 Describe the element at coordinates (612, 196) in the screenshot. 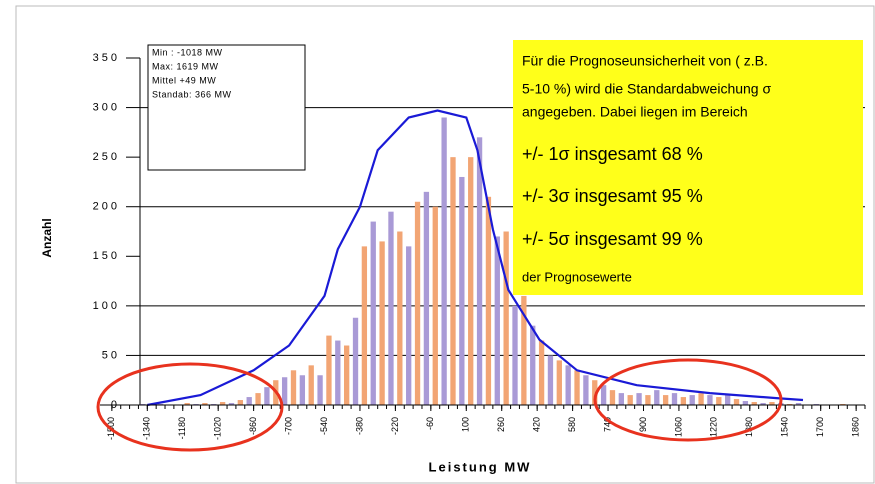

I see `note-line: +/- 3σ insgesamt 95 %` at that location.